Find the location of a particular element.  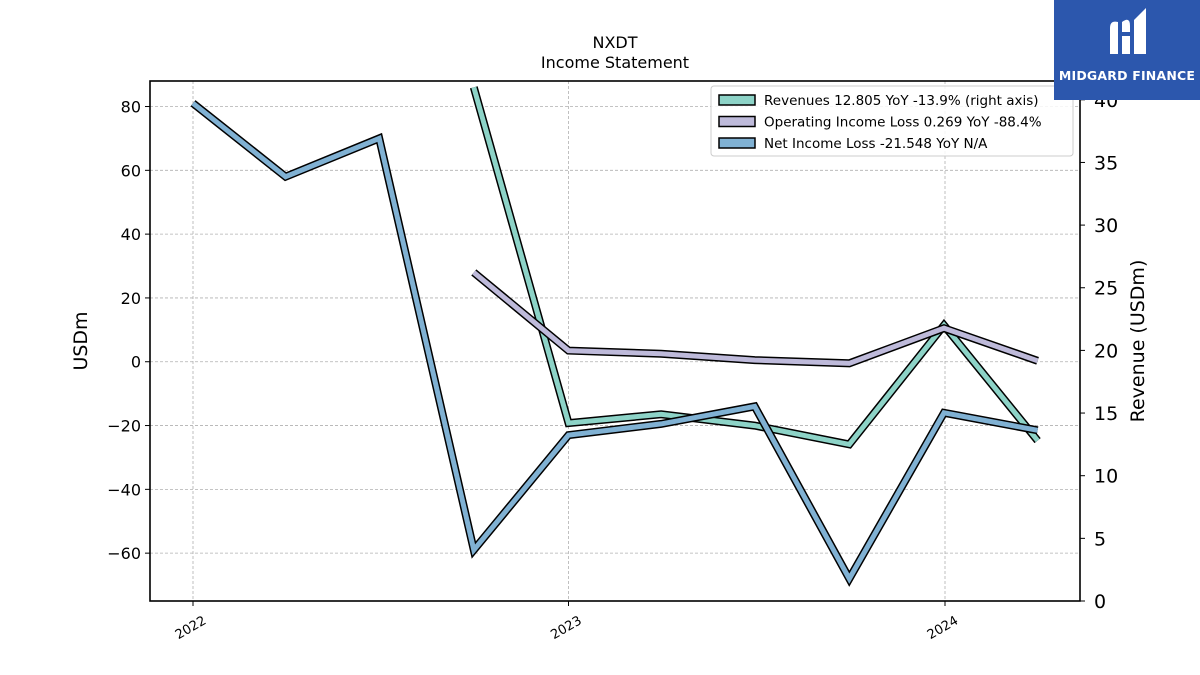

legend-box is located at coordinates (892, 121).